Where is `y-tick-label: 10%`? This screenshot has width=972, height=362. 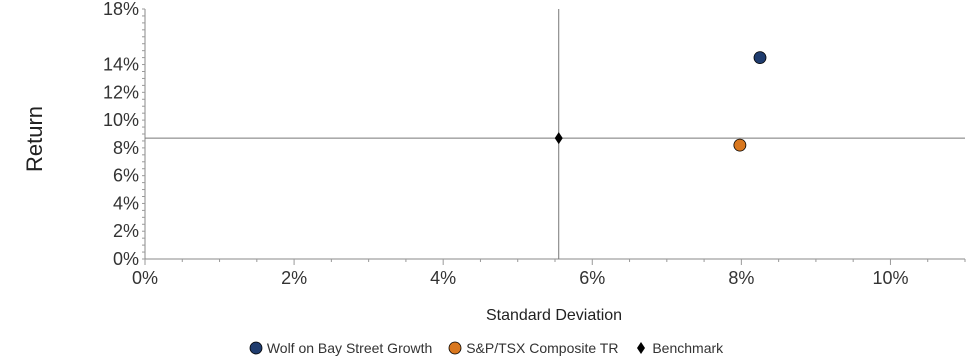
y-tick-label: 10% is located at coordinates (121, 120).